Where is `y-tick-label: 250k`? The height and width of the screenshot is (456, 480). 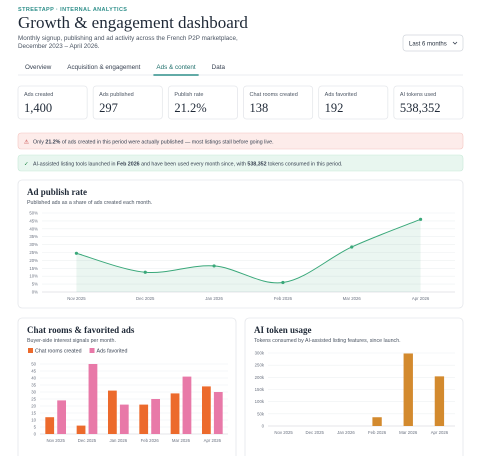
y-tick-label: 250k is located at coordinates (260, 365).